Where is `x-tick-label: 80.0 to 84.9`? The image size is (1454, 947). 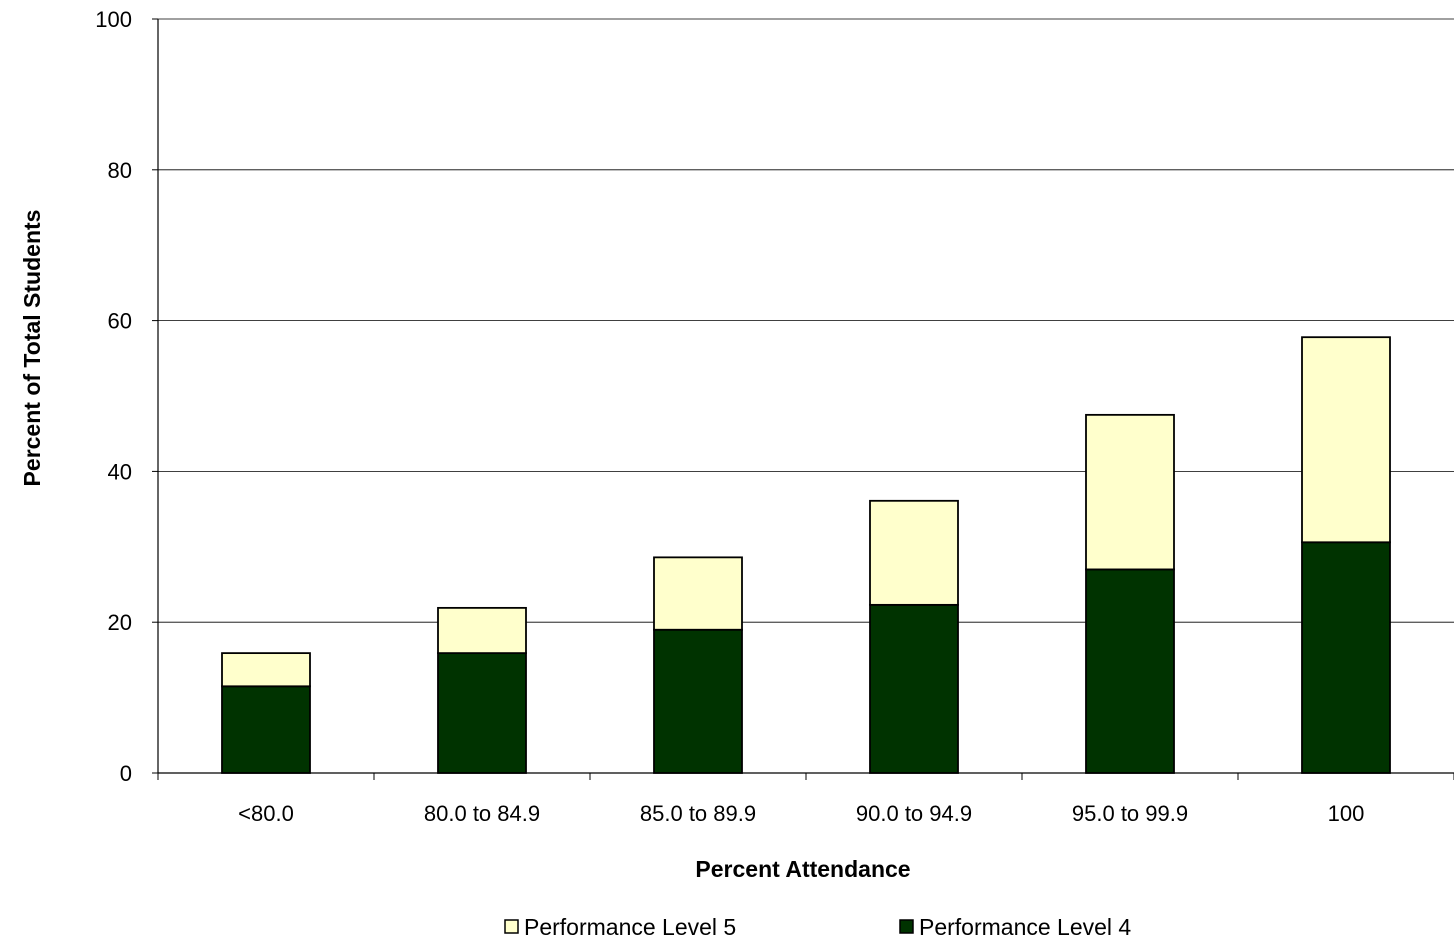 x-tick-label: 80.0 to 84.9 is located at coordinates (482, 813).